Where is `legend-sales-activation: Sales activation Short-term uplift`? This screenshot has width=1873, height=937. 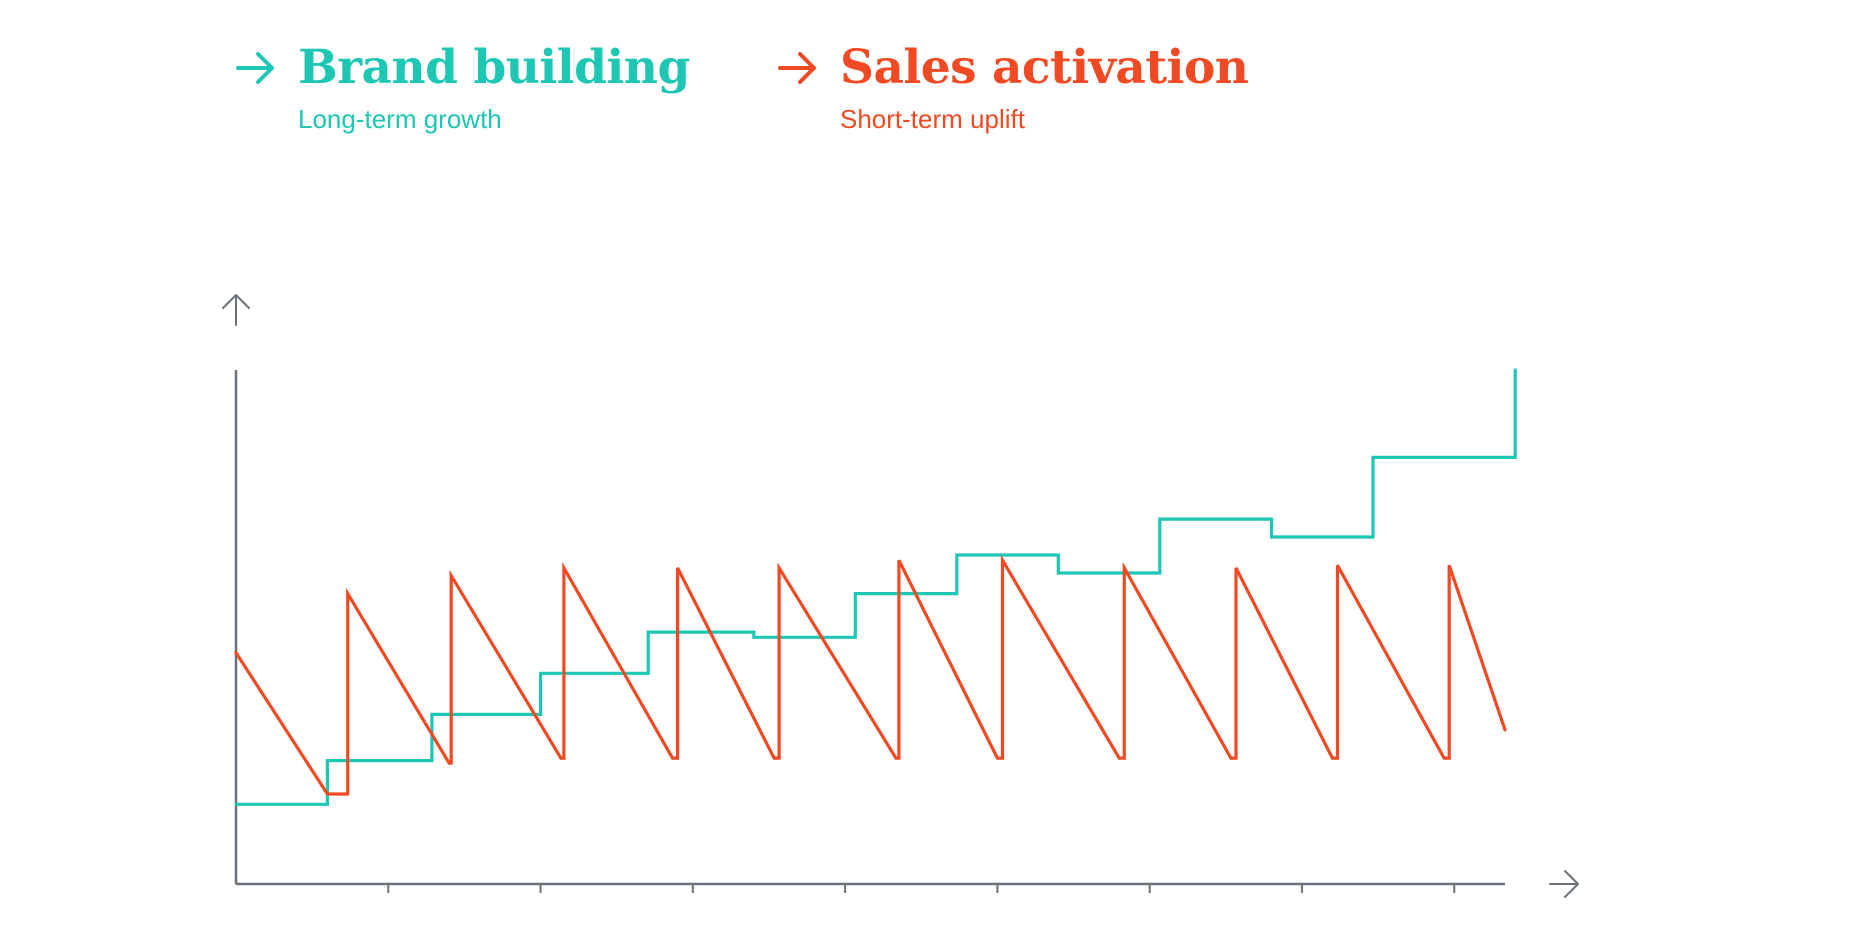
legend-sales-activation: Sales activation Short-term uplift is located at coordinates (1012, 87).